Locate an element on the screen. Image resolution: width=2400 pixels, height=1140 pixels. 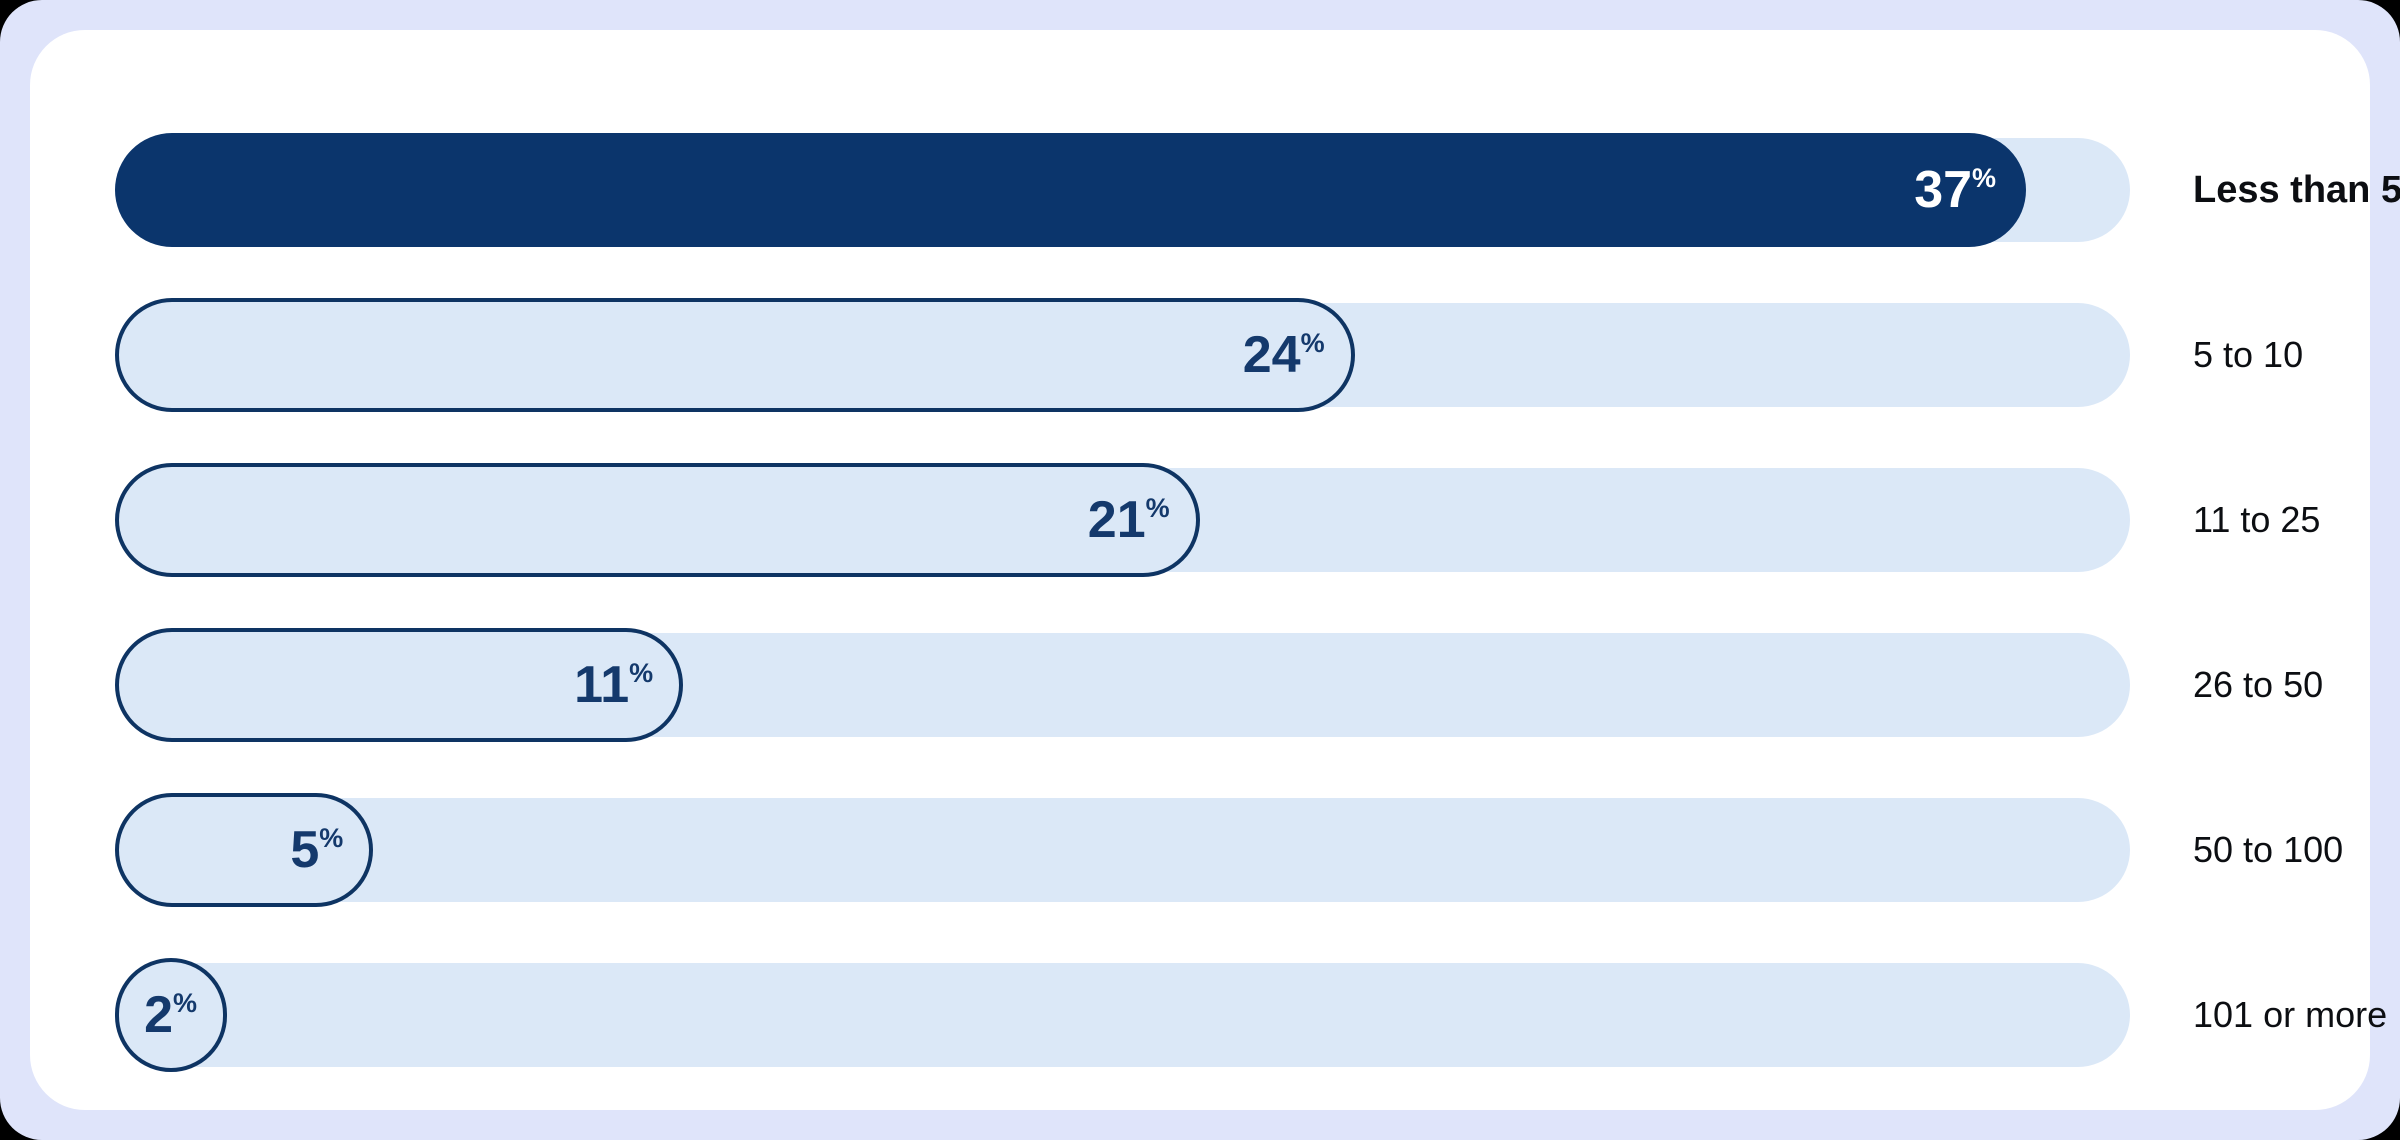
bar-value-pill: 21% is located at coordinates (657, 520).